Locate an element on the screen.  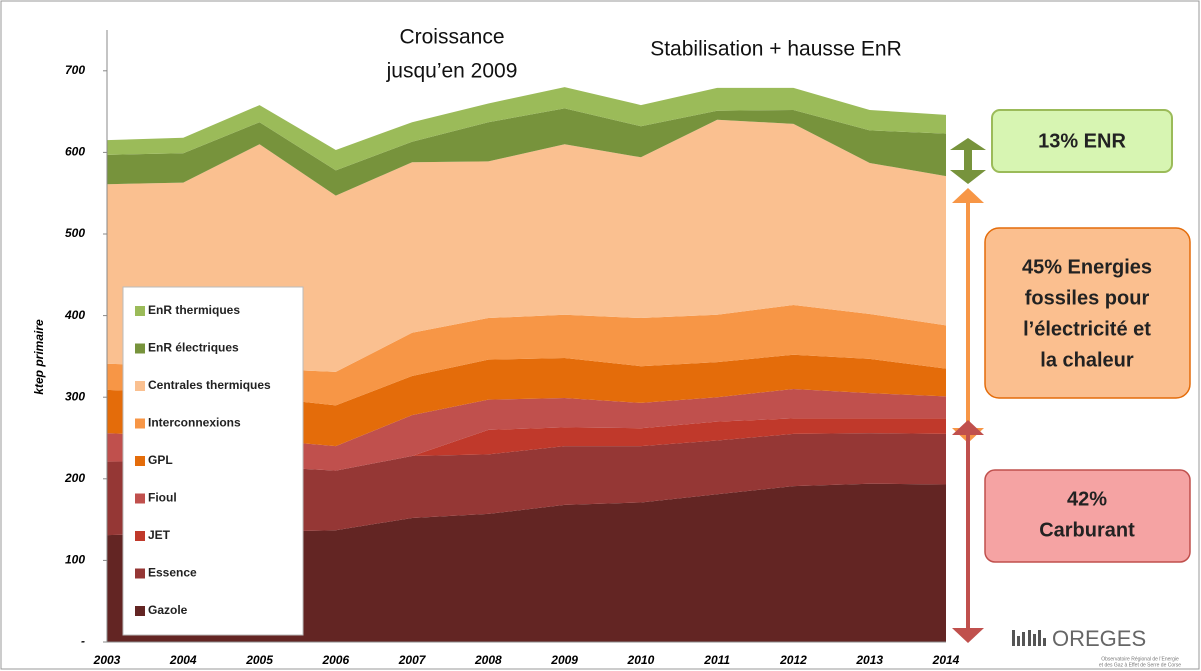
legend-label: JET is located at coordinates (159, 535).